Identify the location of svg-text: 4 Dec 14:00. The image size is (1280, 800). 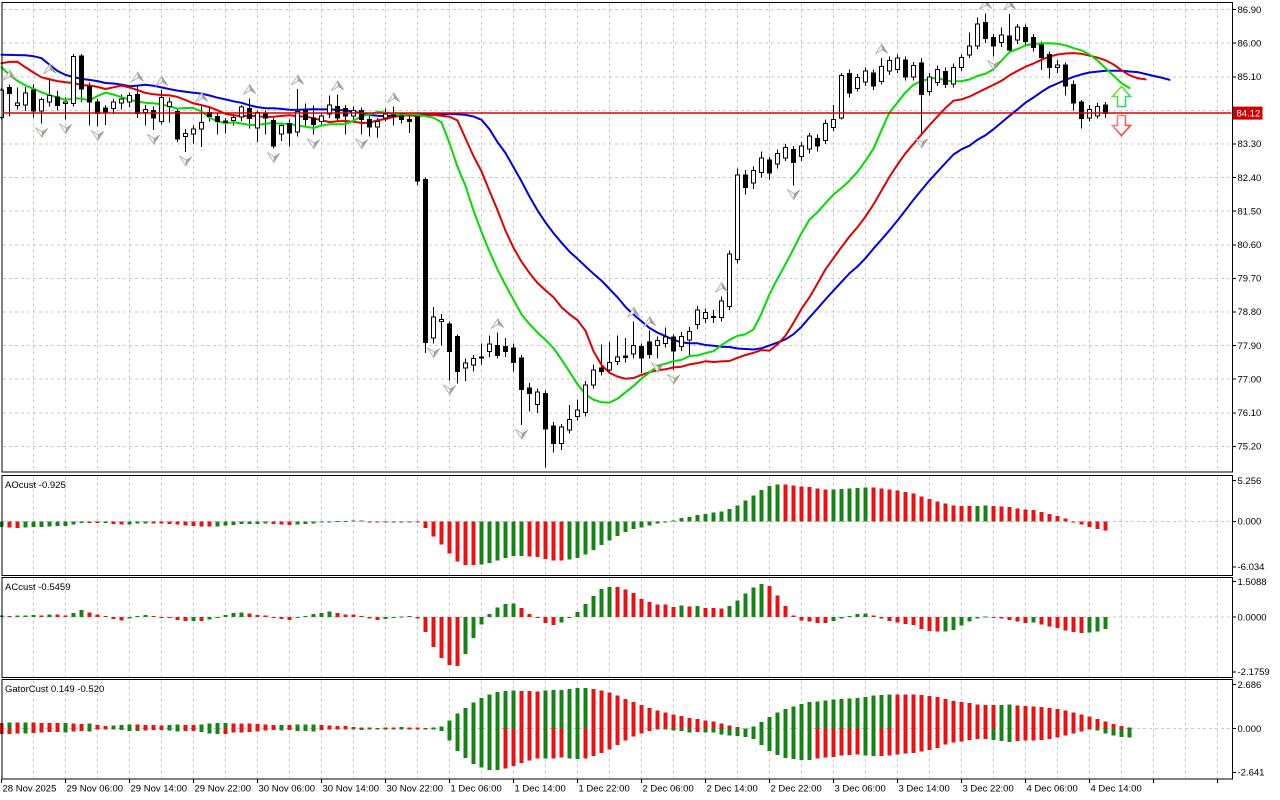
(1116, 789).